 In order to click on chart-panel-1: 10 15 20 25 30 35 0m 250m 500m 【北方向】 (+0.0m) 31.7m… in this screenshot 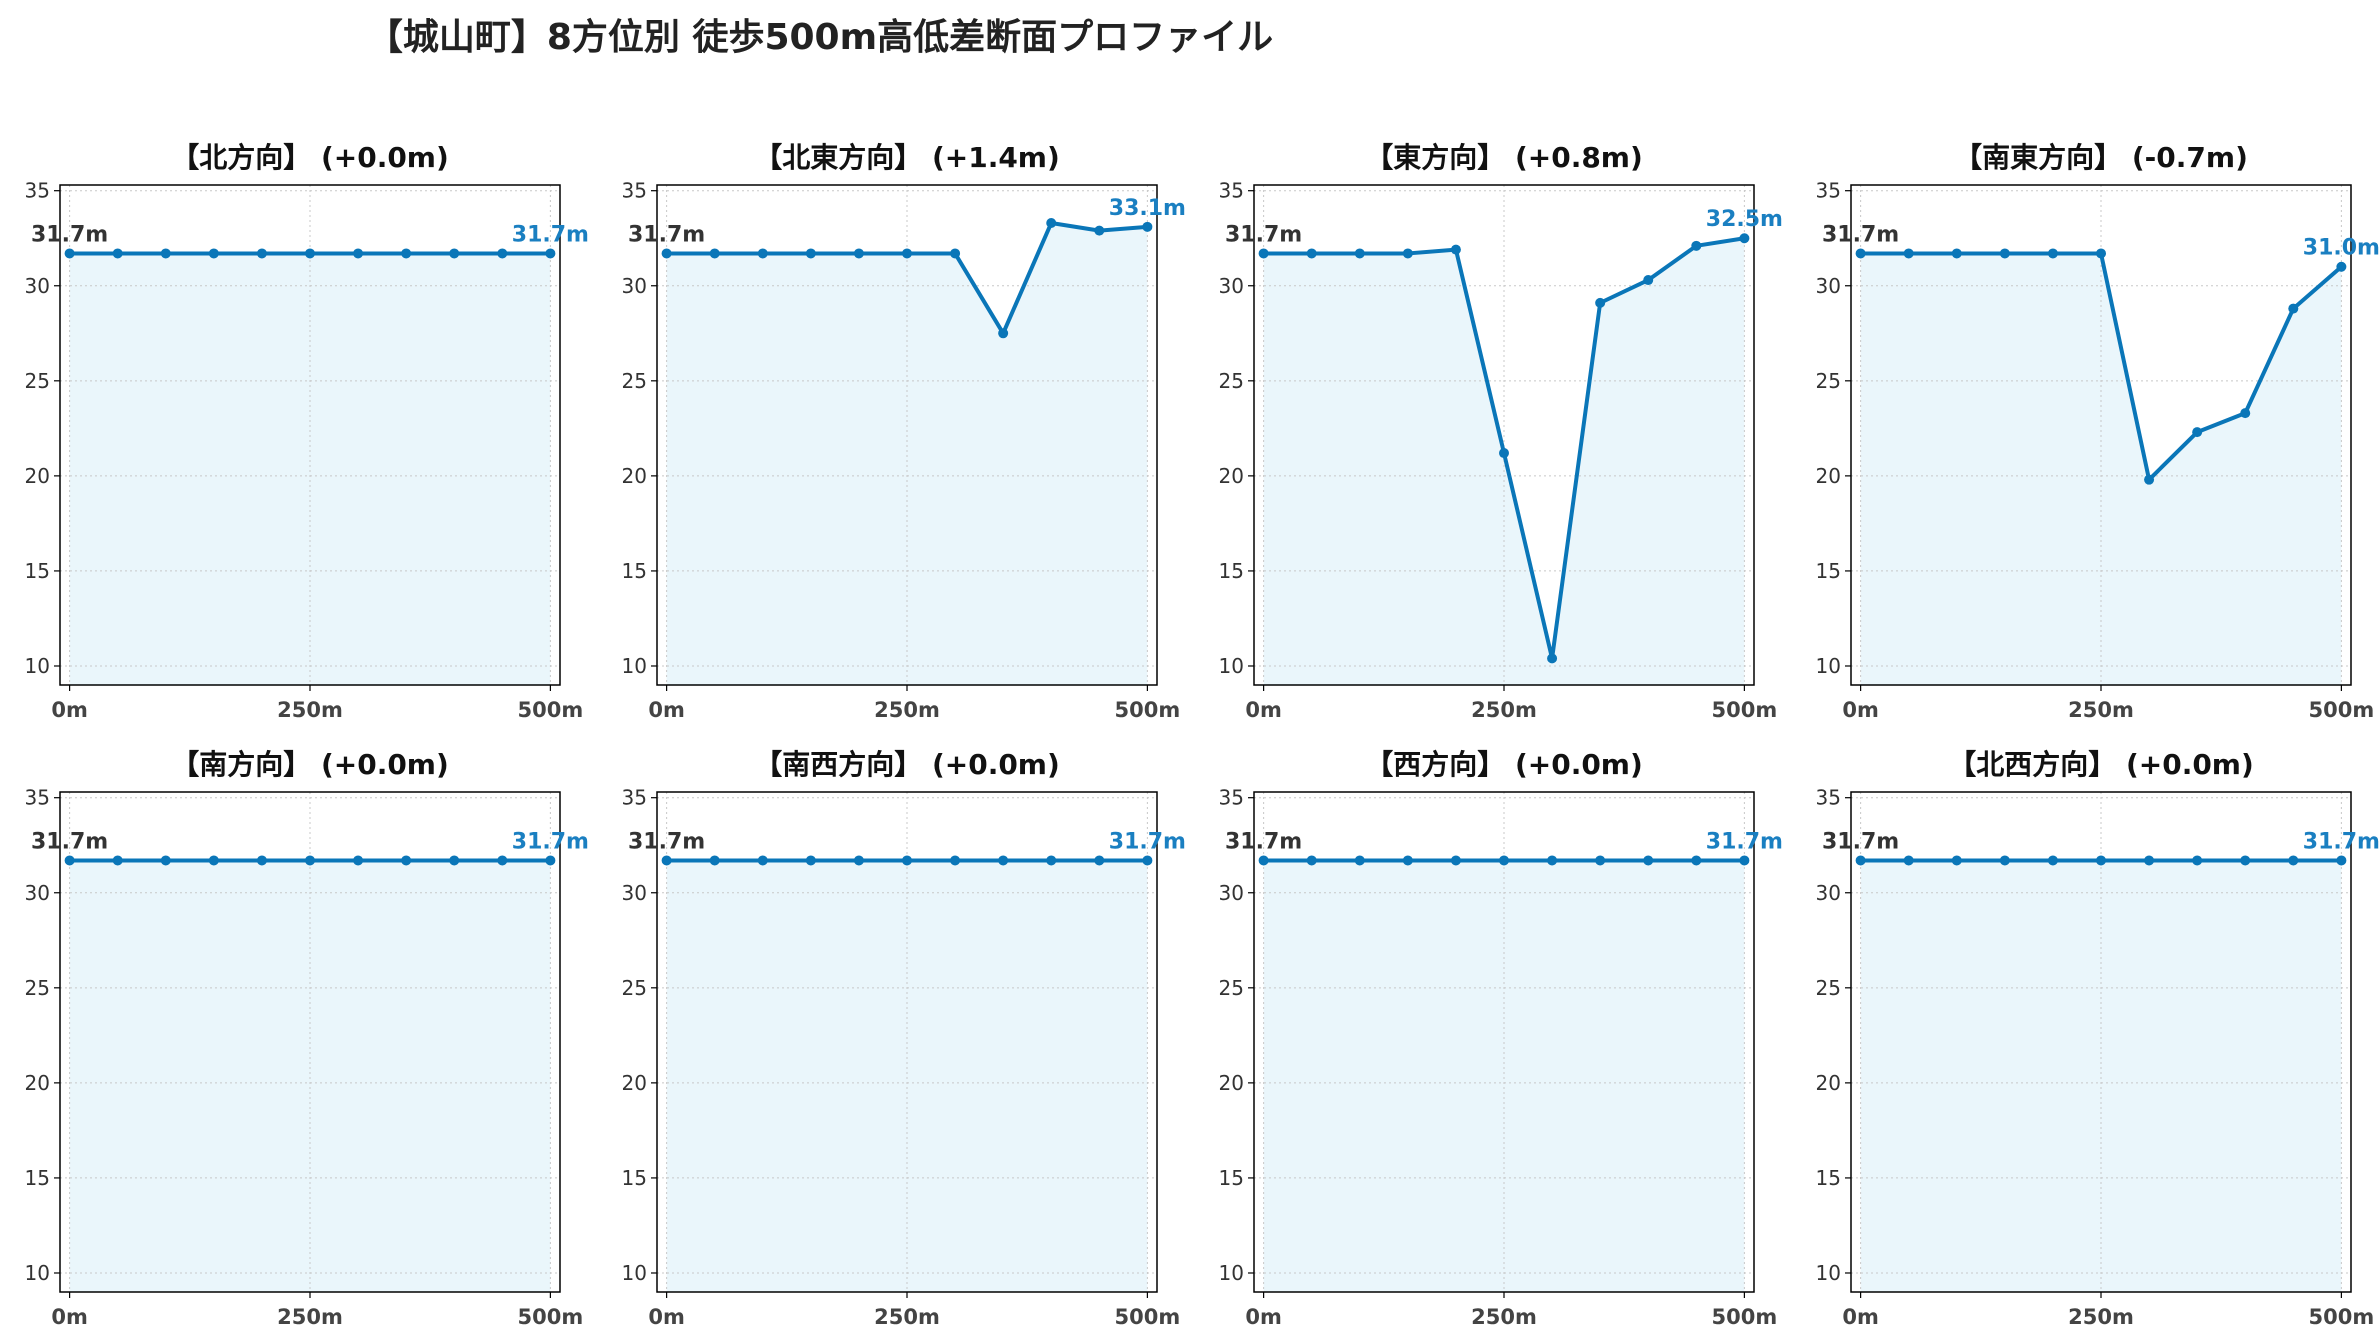, I will do `click(307, 431)`.